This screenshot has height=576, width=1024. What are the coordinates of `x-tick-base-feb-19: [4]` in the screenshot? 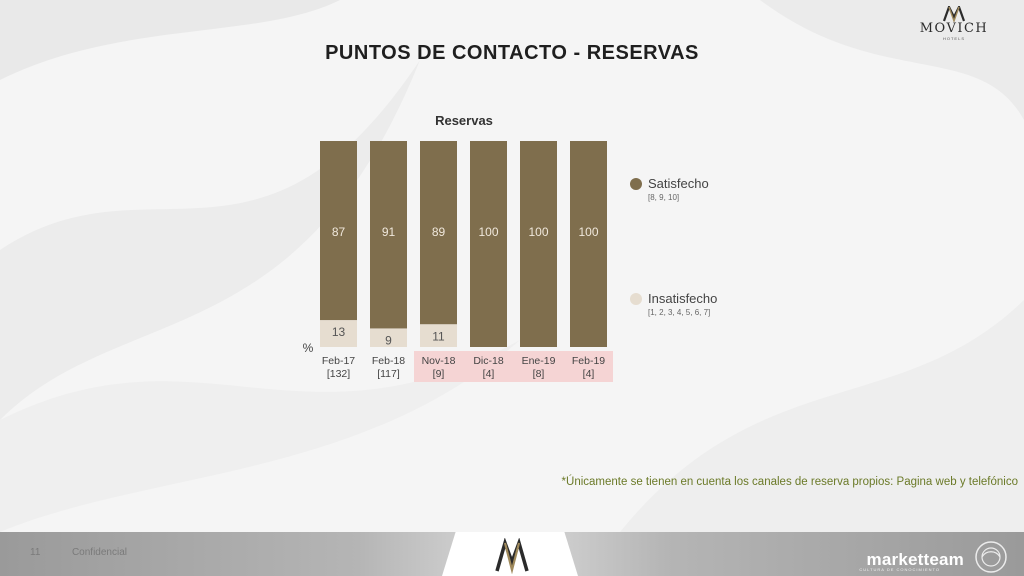 It's located at (589, 374).